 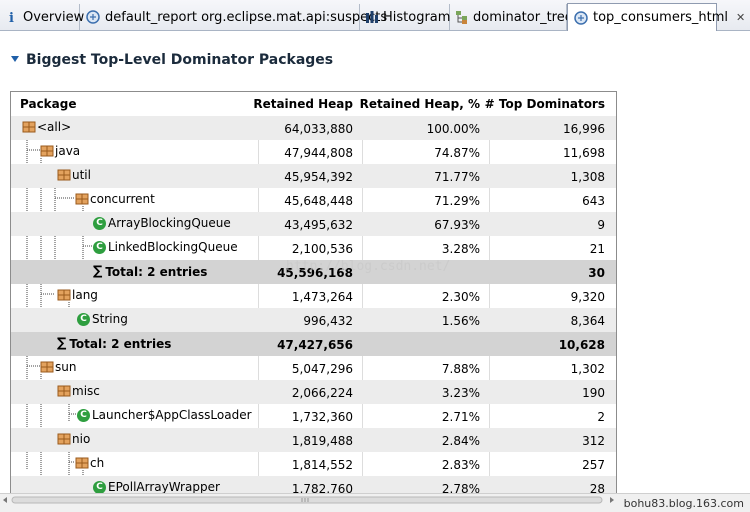 I want to click on class-name: EPollArrayWrapper, so click(x=164, y=487).